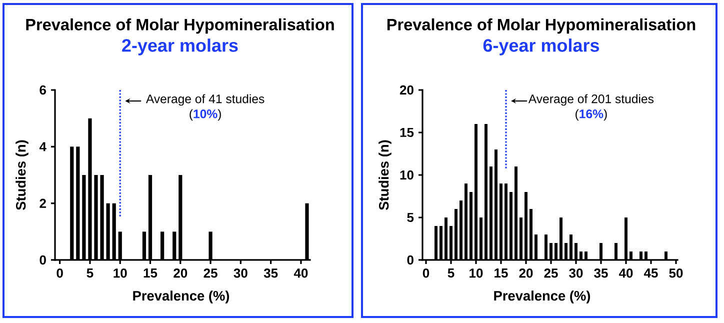 The width and height of the screenshot is (724, 323). Describe the element at coordinates (43, 90) in the screenshot. I see `y-tick-label: 6` at that location.